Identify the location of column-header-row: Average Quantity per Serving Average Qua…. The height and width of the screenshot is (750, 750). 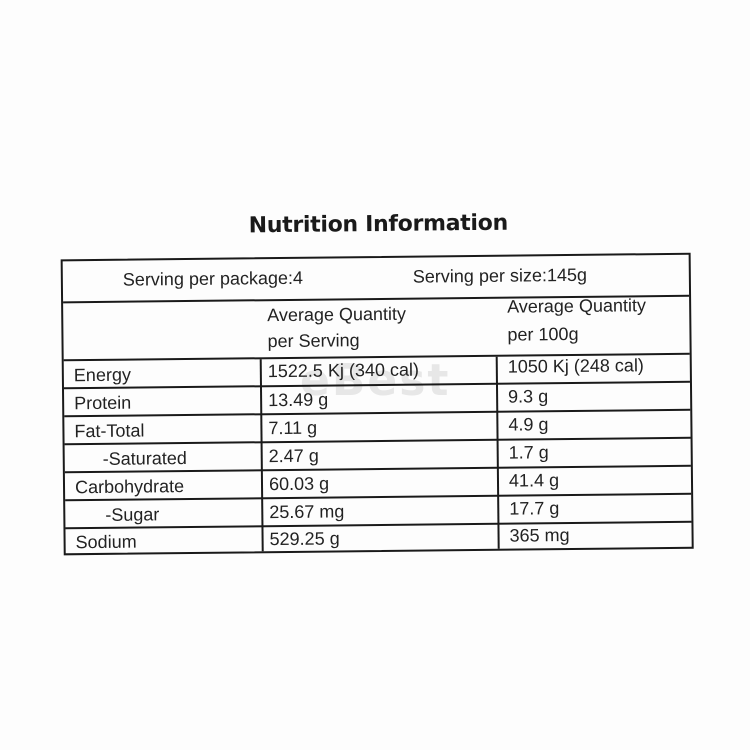
(376, 328).